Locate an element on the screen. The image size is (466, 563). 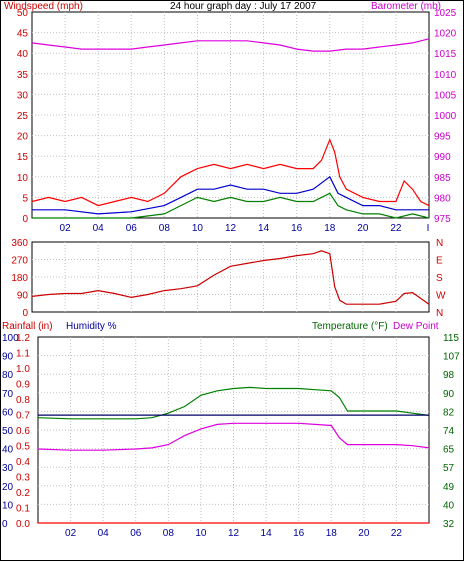
windspeed-tick-label: 20 is located at coordinates (23, 137).